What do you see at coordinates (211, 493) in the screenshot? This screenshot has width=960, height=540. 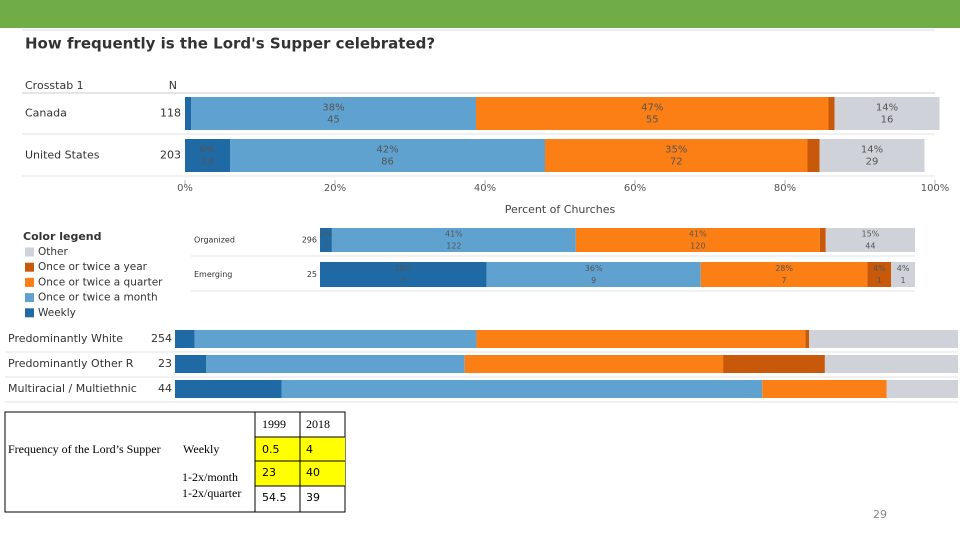 I see `row-label: 1-2x/quarter` at bounding box center [211, 493].